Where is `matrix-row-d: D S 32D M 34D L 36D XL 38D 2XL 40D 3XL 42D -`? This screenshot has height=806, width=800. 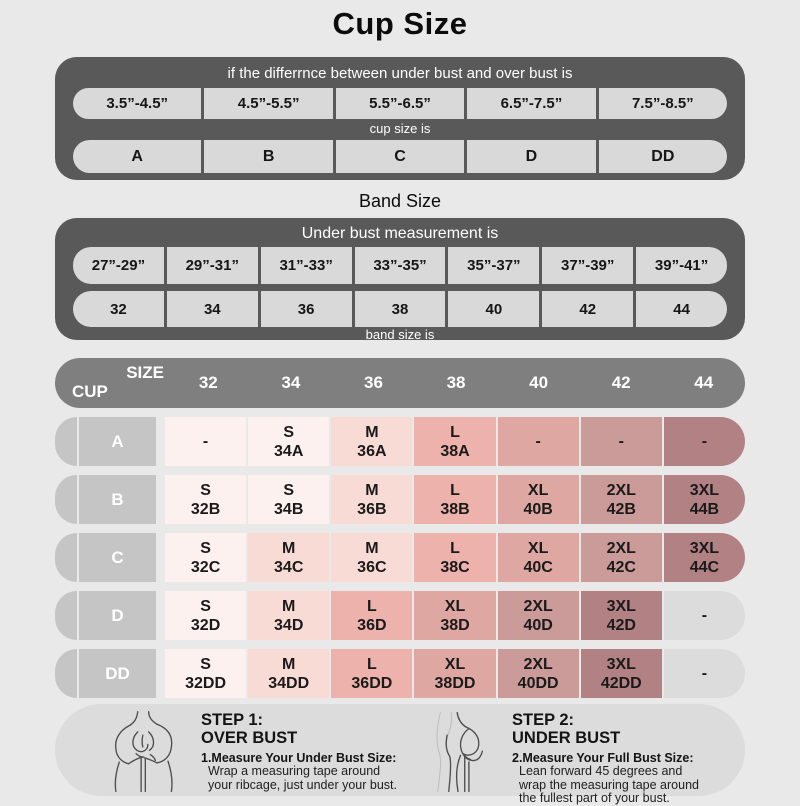 matrix-row-d: D S 32D M 34D L 36D XL 38D 2XL 40D 3XL 42D - is located at coordinates (400, 615).